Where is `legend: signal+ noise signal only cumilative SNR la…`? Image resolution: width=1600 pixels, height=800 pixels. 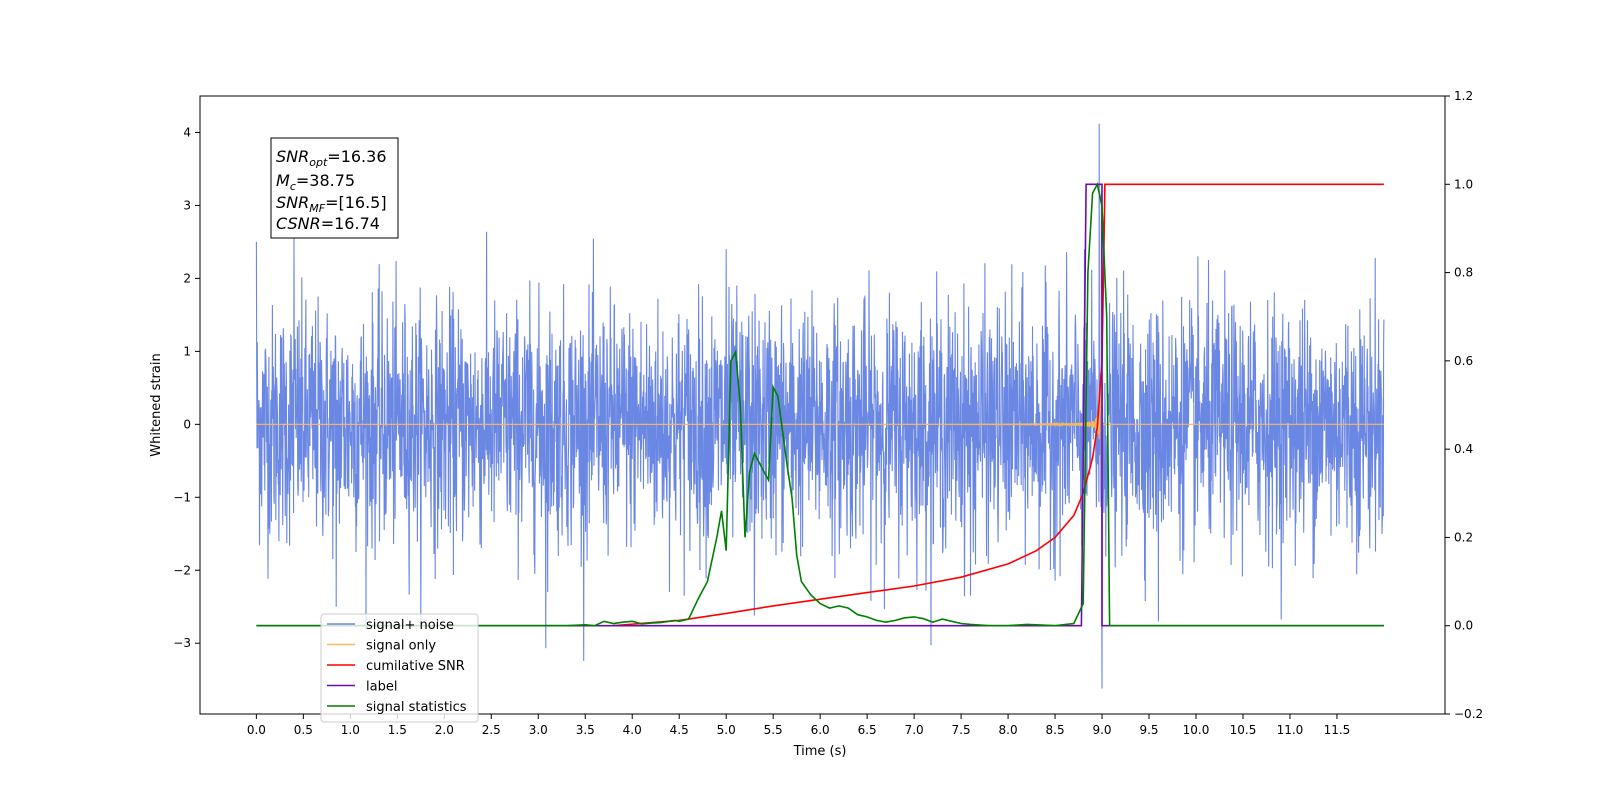
legend: signal+ noise signal only cumilative SNR la… is located at coordinates (399, 668).